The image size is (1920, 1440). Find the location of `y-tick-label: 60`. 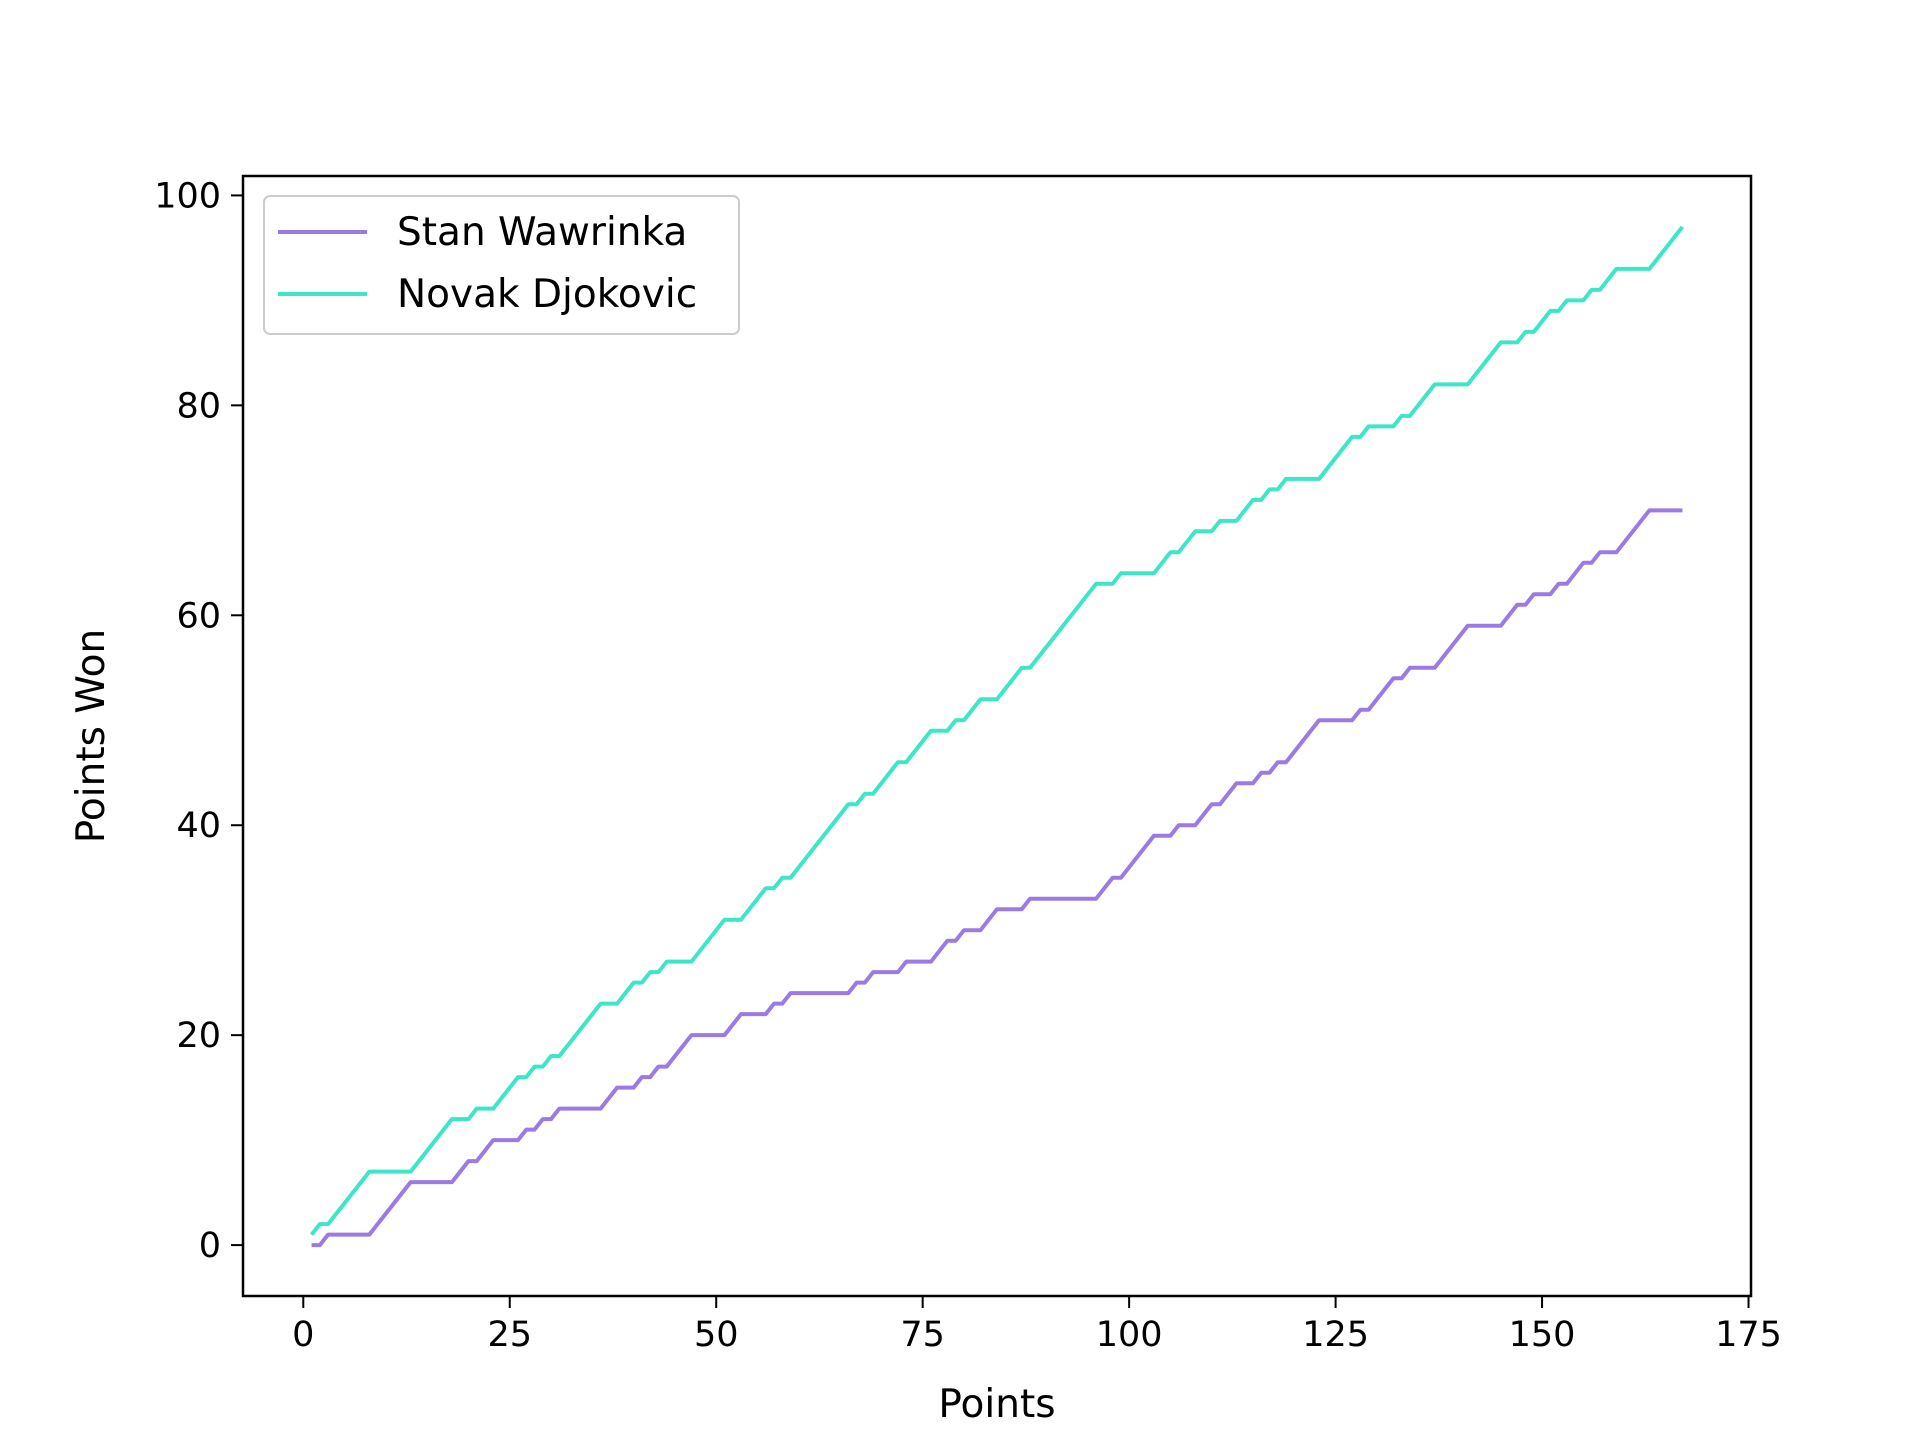

y-tick-label: 60 is located at coordinates (198, 616).